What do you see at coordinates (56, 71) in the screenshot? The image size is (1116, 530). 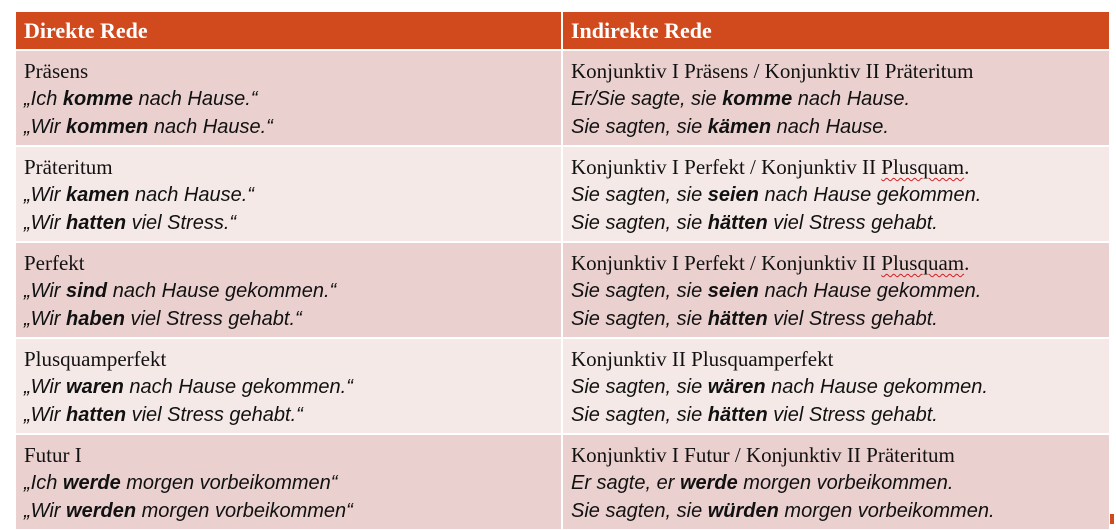 I see `tense-name: Präsens` at bounding box center [56, 71].